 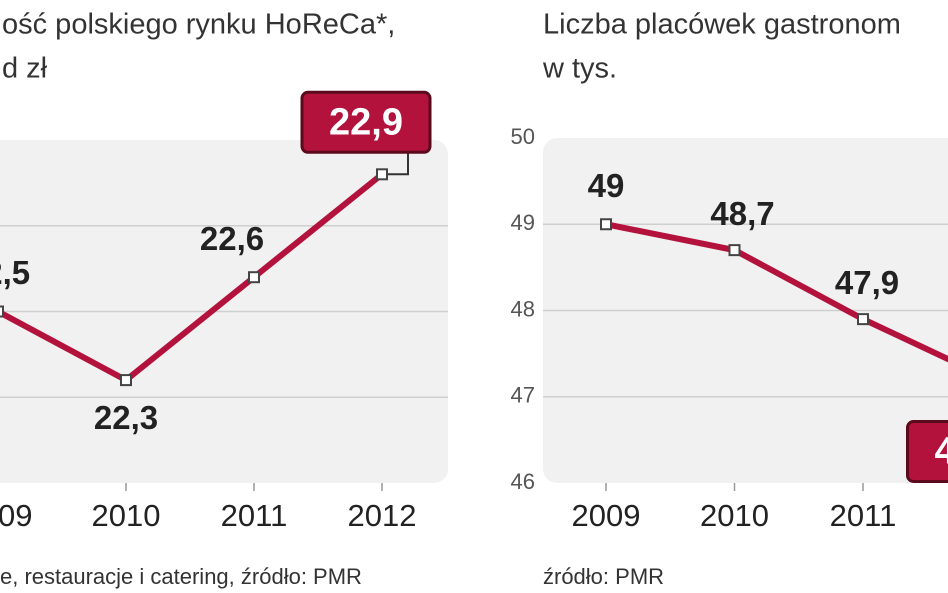 I want to click on chart-title: w tys., so click(x=579, y=69).